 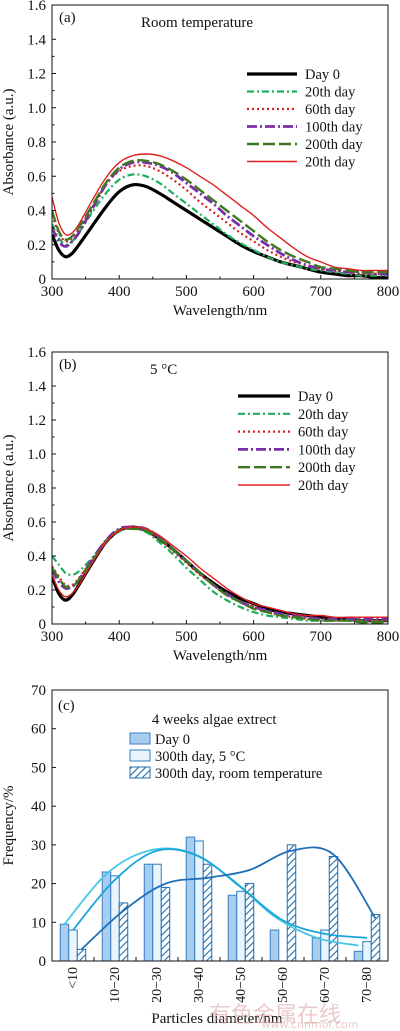 What do you see at coordinates (38, 885) in the screenshot?
I see `y-tick-label: 20` at bounding box center [38, 885].